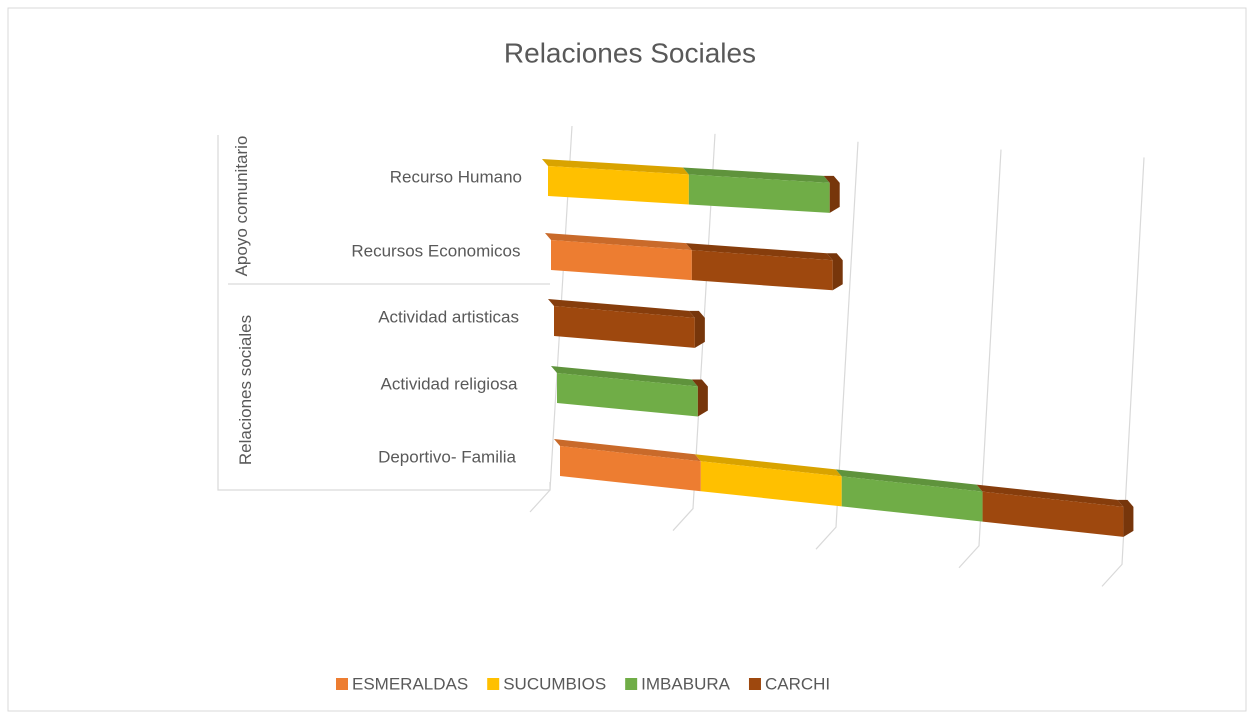  What do you see at coordinates (554, 683) in the screenshot?
I see `legend-label: SUCUMBIOS` at bounding box center [554, 683].